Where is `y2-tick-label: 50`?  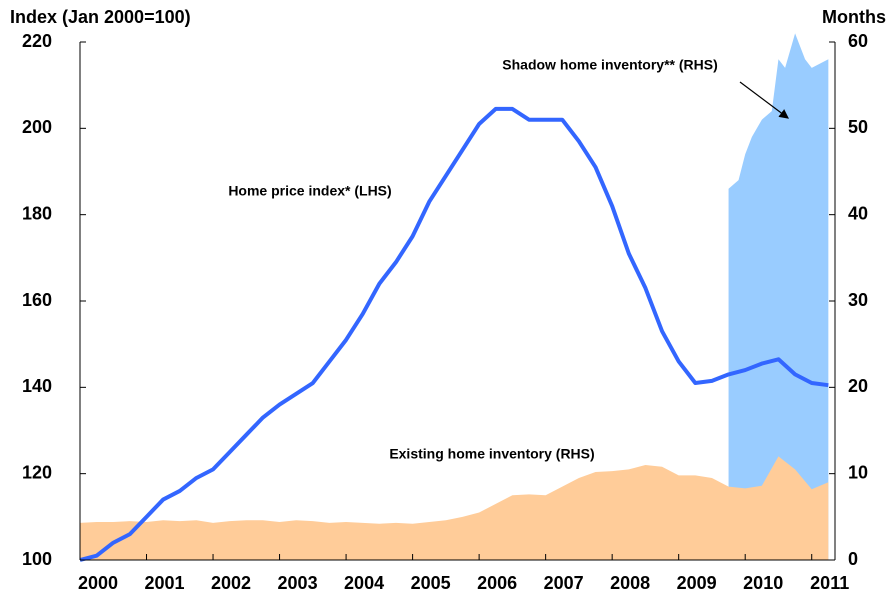 y2-tick-label: 50 is located at coordinates (858, 127).